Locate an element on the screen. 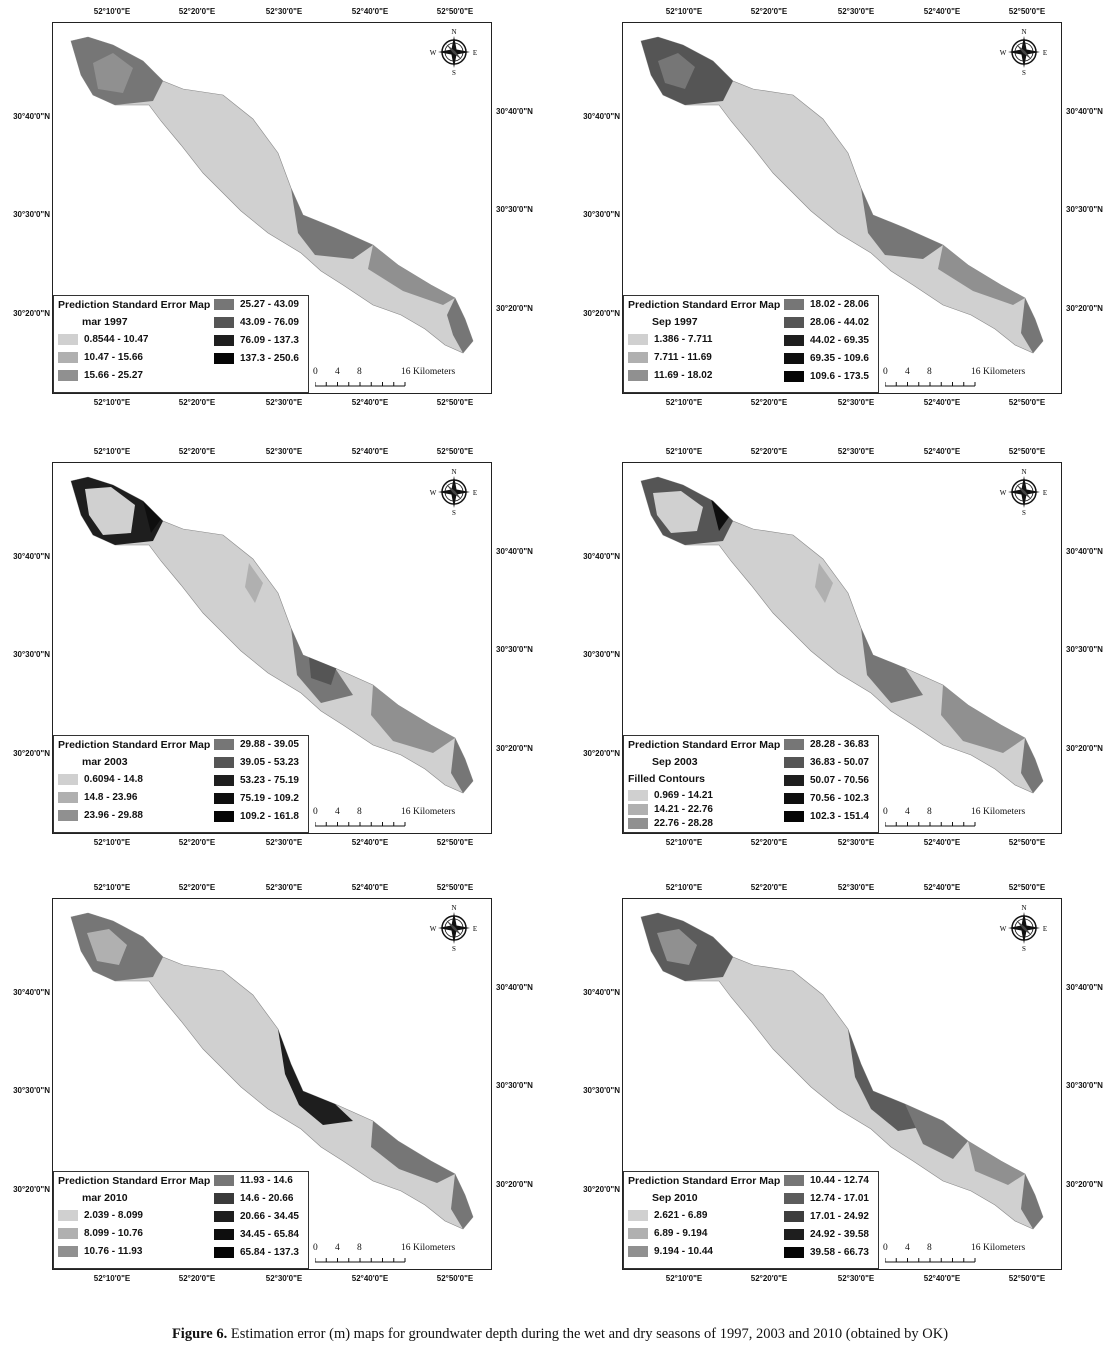 The image size is (1120, 1371). legend-label: 15.66 - 25.27 is located at coordinates (113, 375).